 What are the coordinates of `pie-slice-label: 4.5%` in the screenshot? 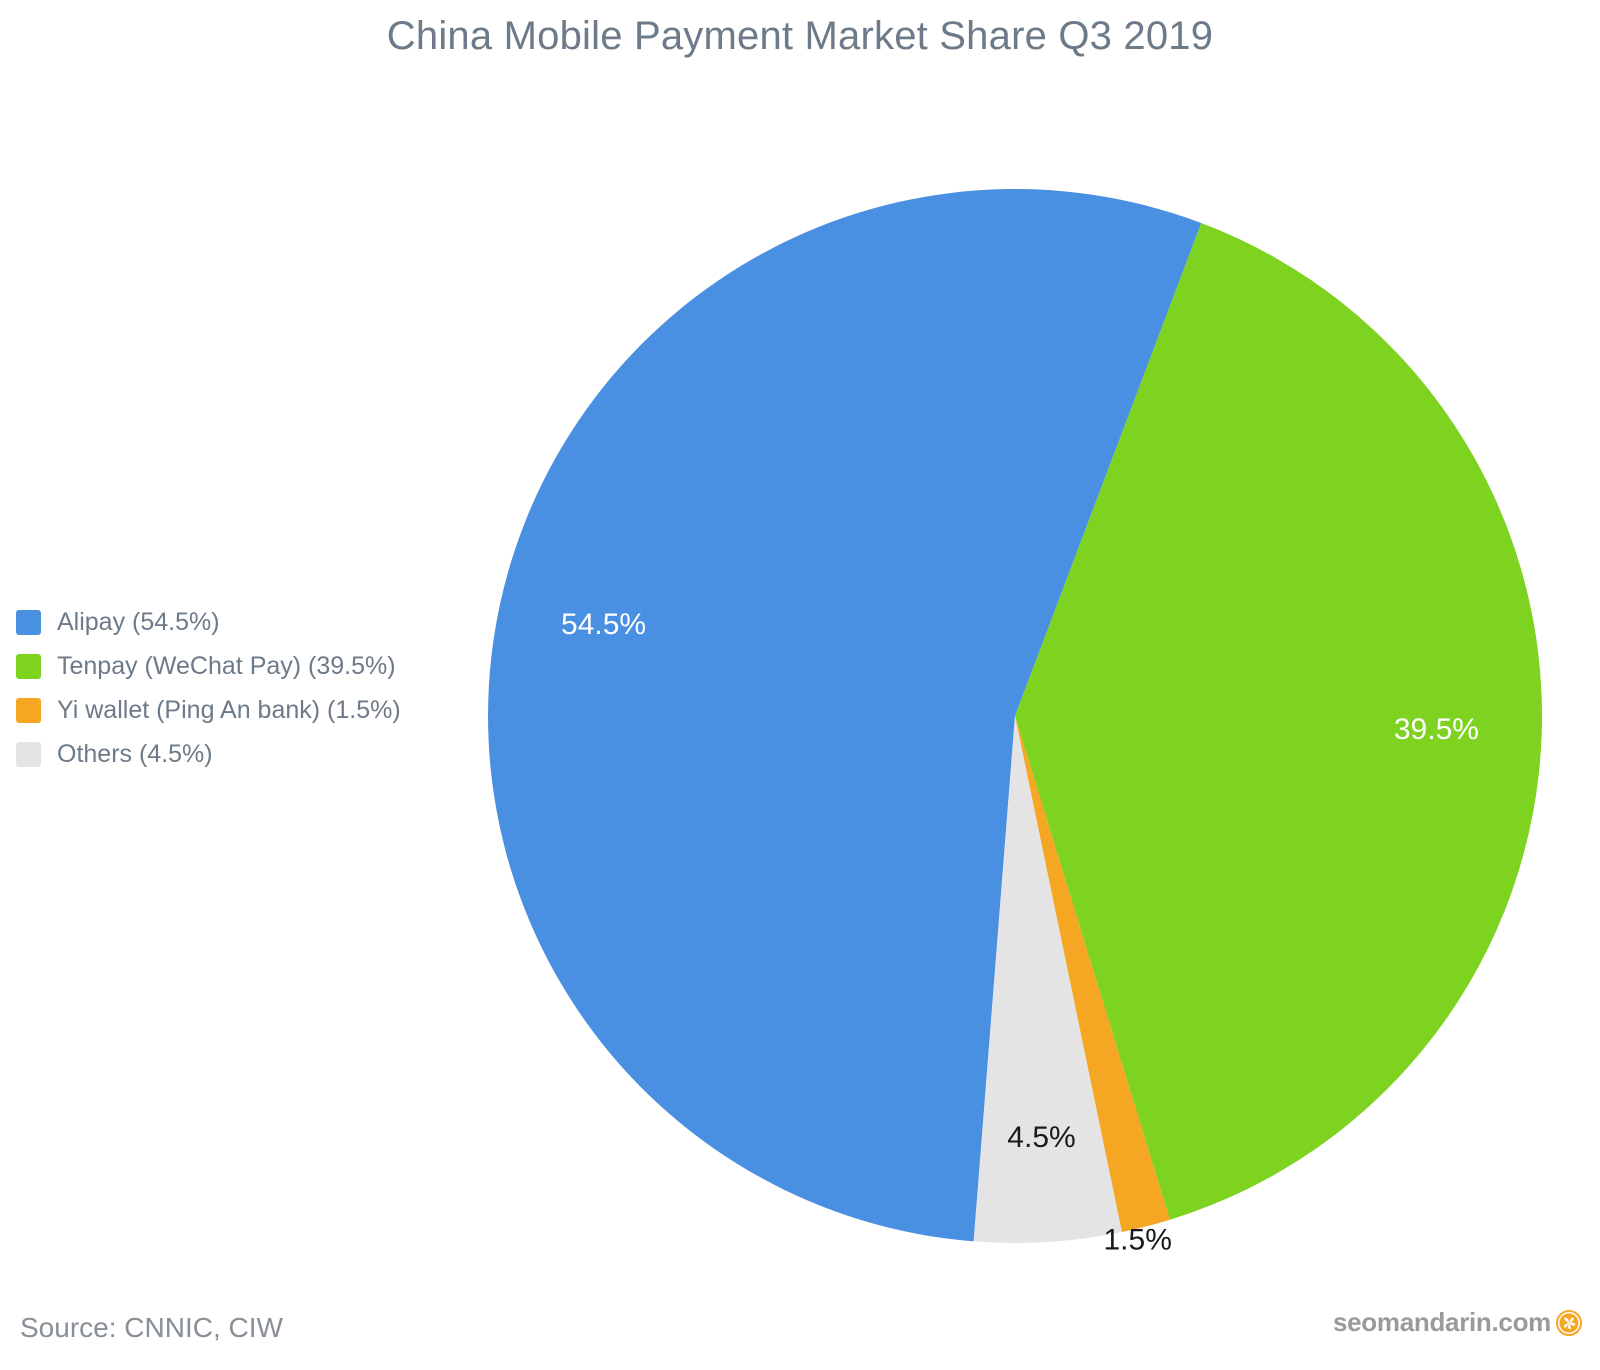 It's located at (1041, 1137).